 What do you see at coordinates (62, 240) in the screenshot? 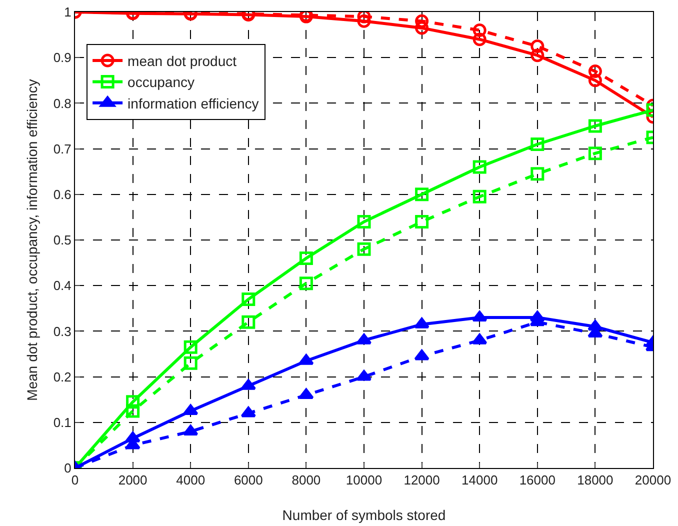
I see `y-tick-label: 0.5` at bounding box center [62, 240].